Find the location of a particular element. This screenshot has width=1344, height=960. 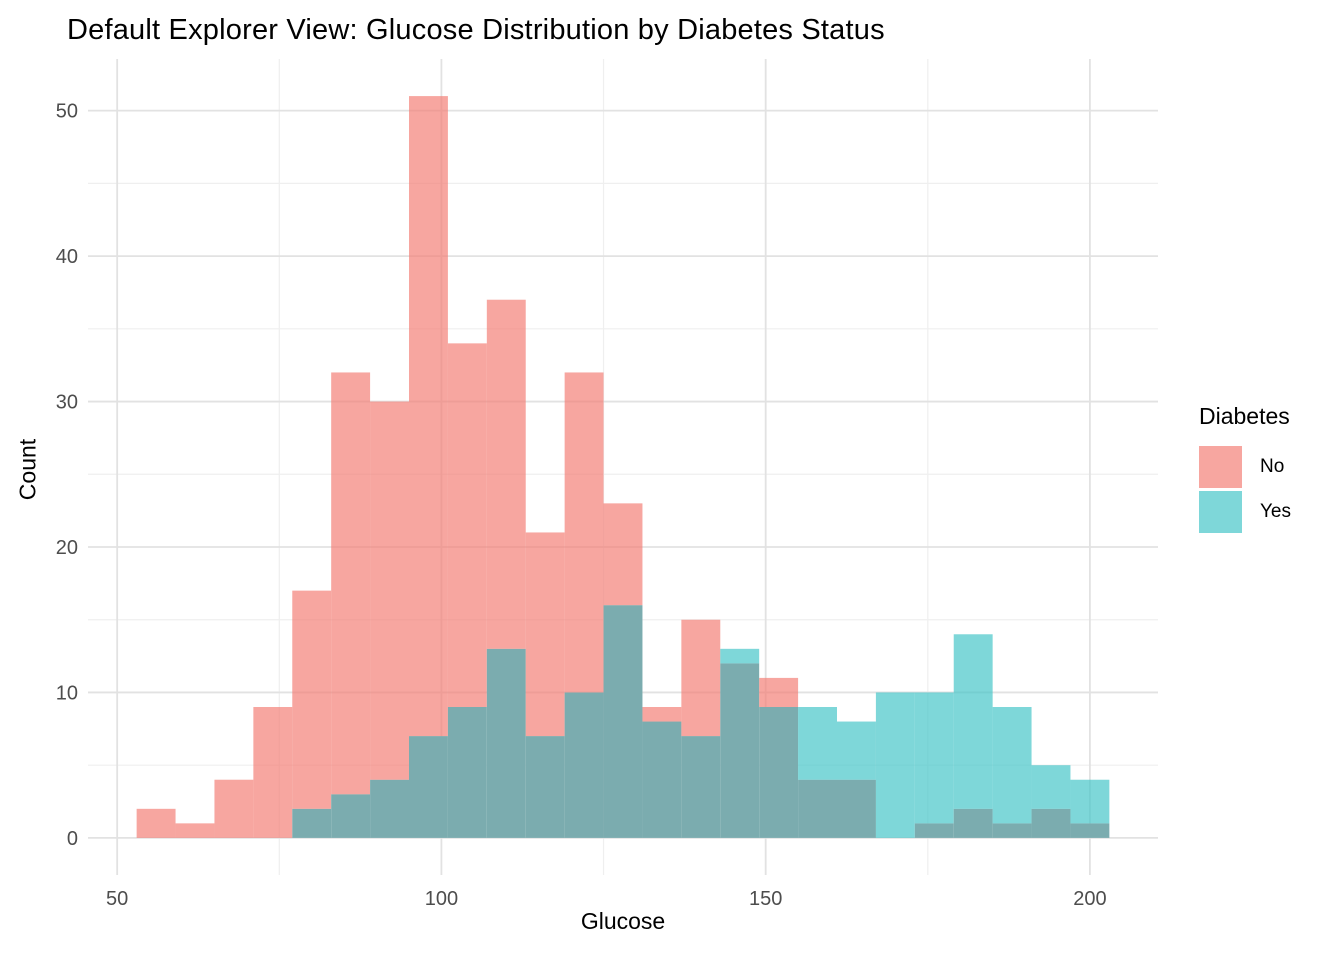

legend-title: Diabetes is located at coordinates (1244, 416).